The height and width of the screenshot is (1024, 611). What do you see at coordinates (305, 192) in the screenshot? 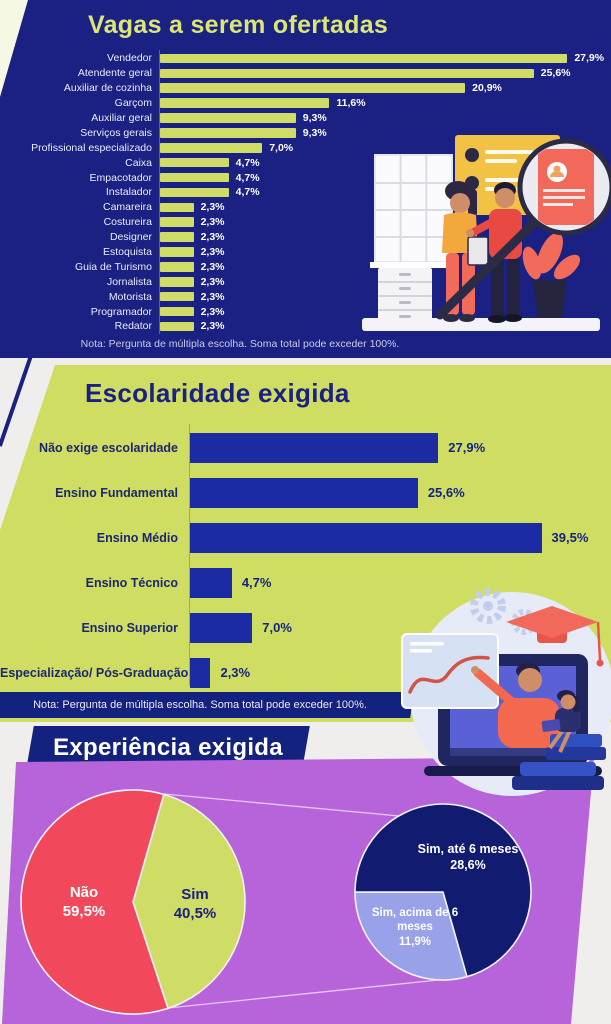
I see `bar-row: Instalador 4,7%` at bounding box center [305, 192].